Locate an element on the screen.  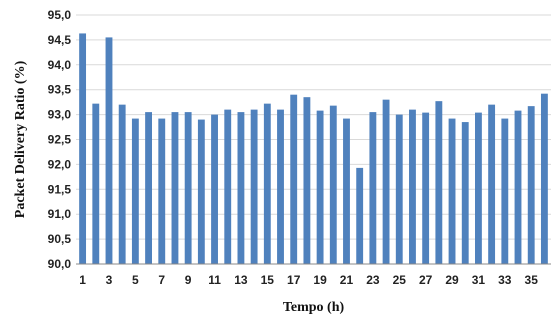
y-tick-label: 94,0 is located at coordinates (60, 65).